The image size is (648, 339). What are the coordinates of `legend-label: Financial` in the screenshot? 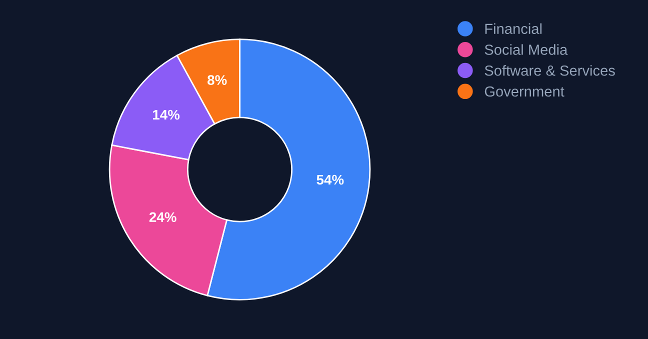 It's located at (513, 28).